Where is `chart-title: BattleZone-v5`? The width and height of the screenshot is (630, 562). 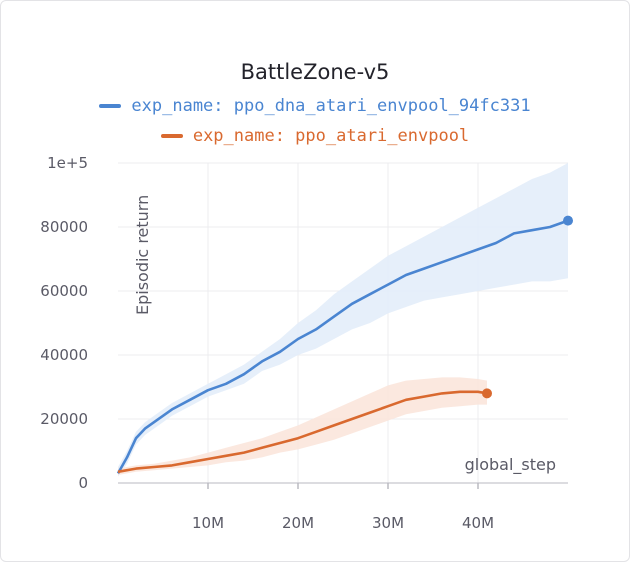 chart-title: BattleZone-v5 is located at coordinates (315, 72).